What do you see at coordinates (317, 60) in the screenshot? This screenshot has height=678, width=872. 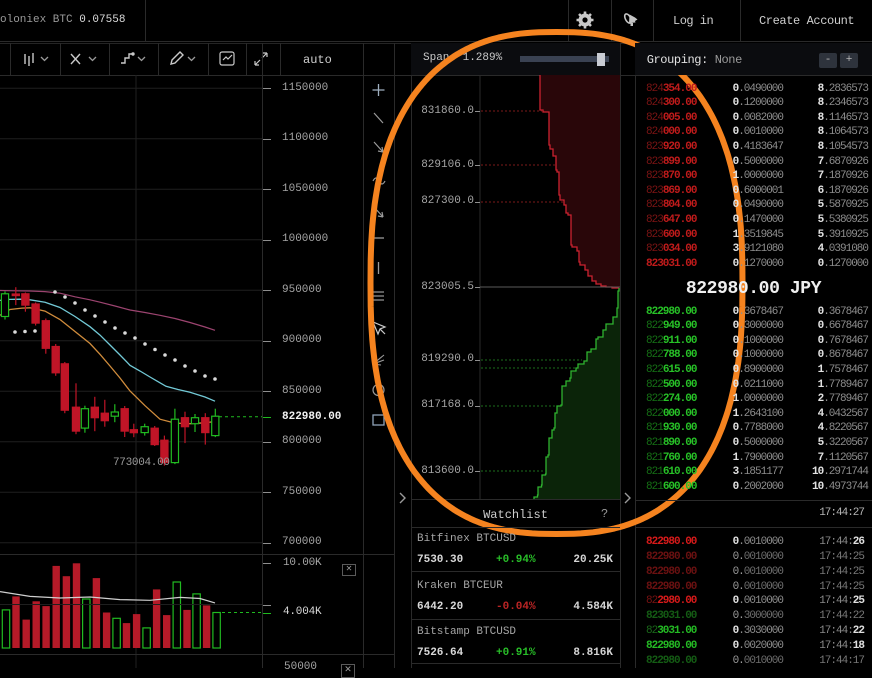 I see `svg-text: auto` at bounding box center [317, 60].